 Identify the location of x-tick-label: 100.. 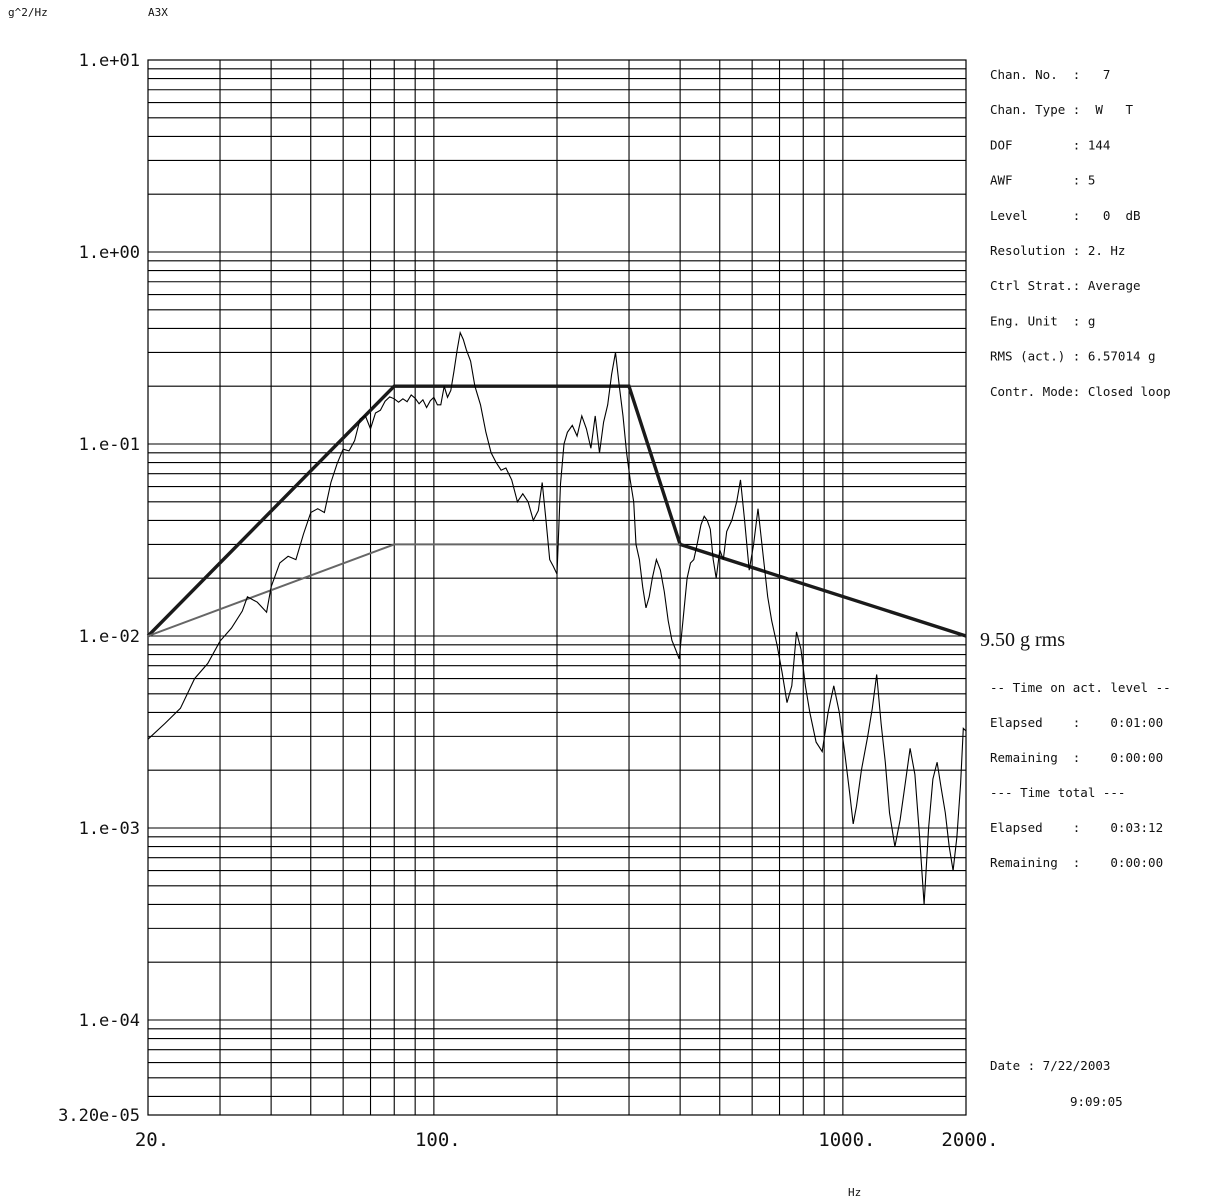
(438, 1140).